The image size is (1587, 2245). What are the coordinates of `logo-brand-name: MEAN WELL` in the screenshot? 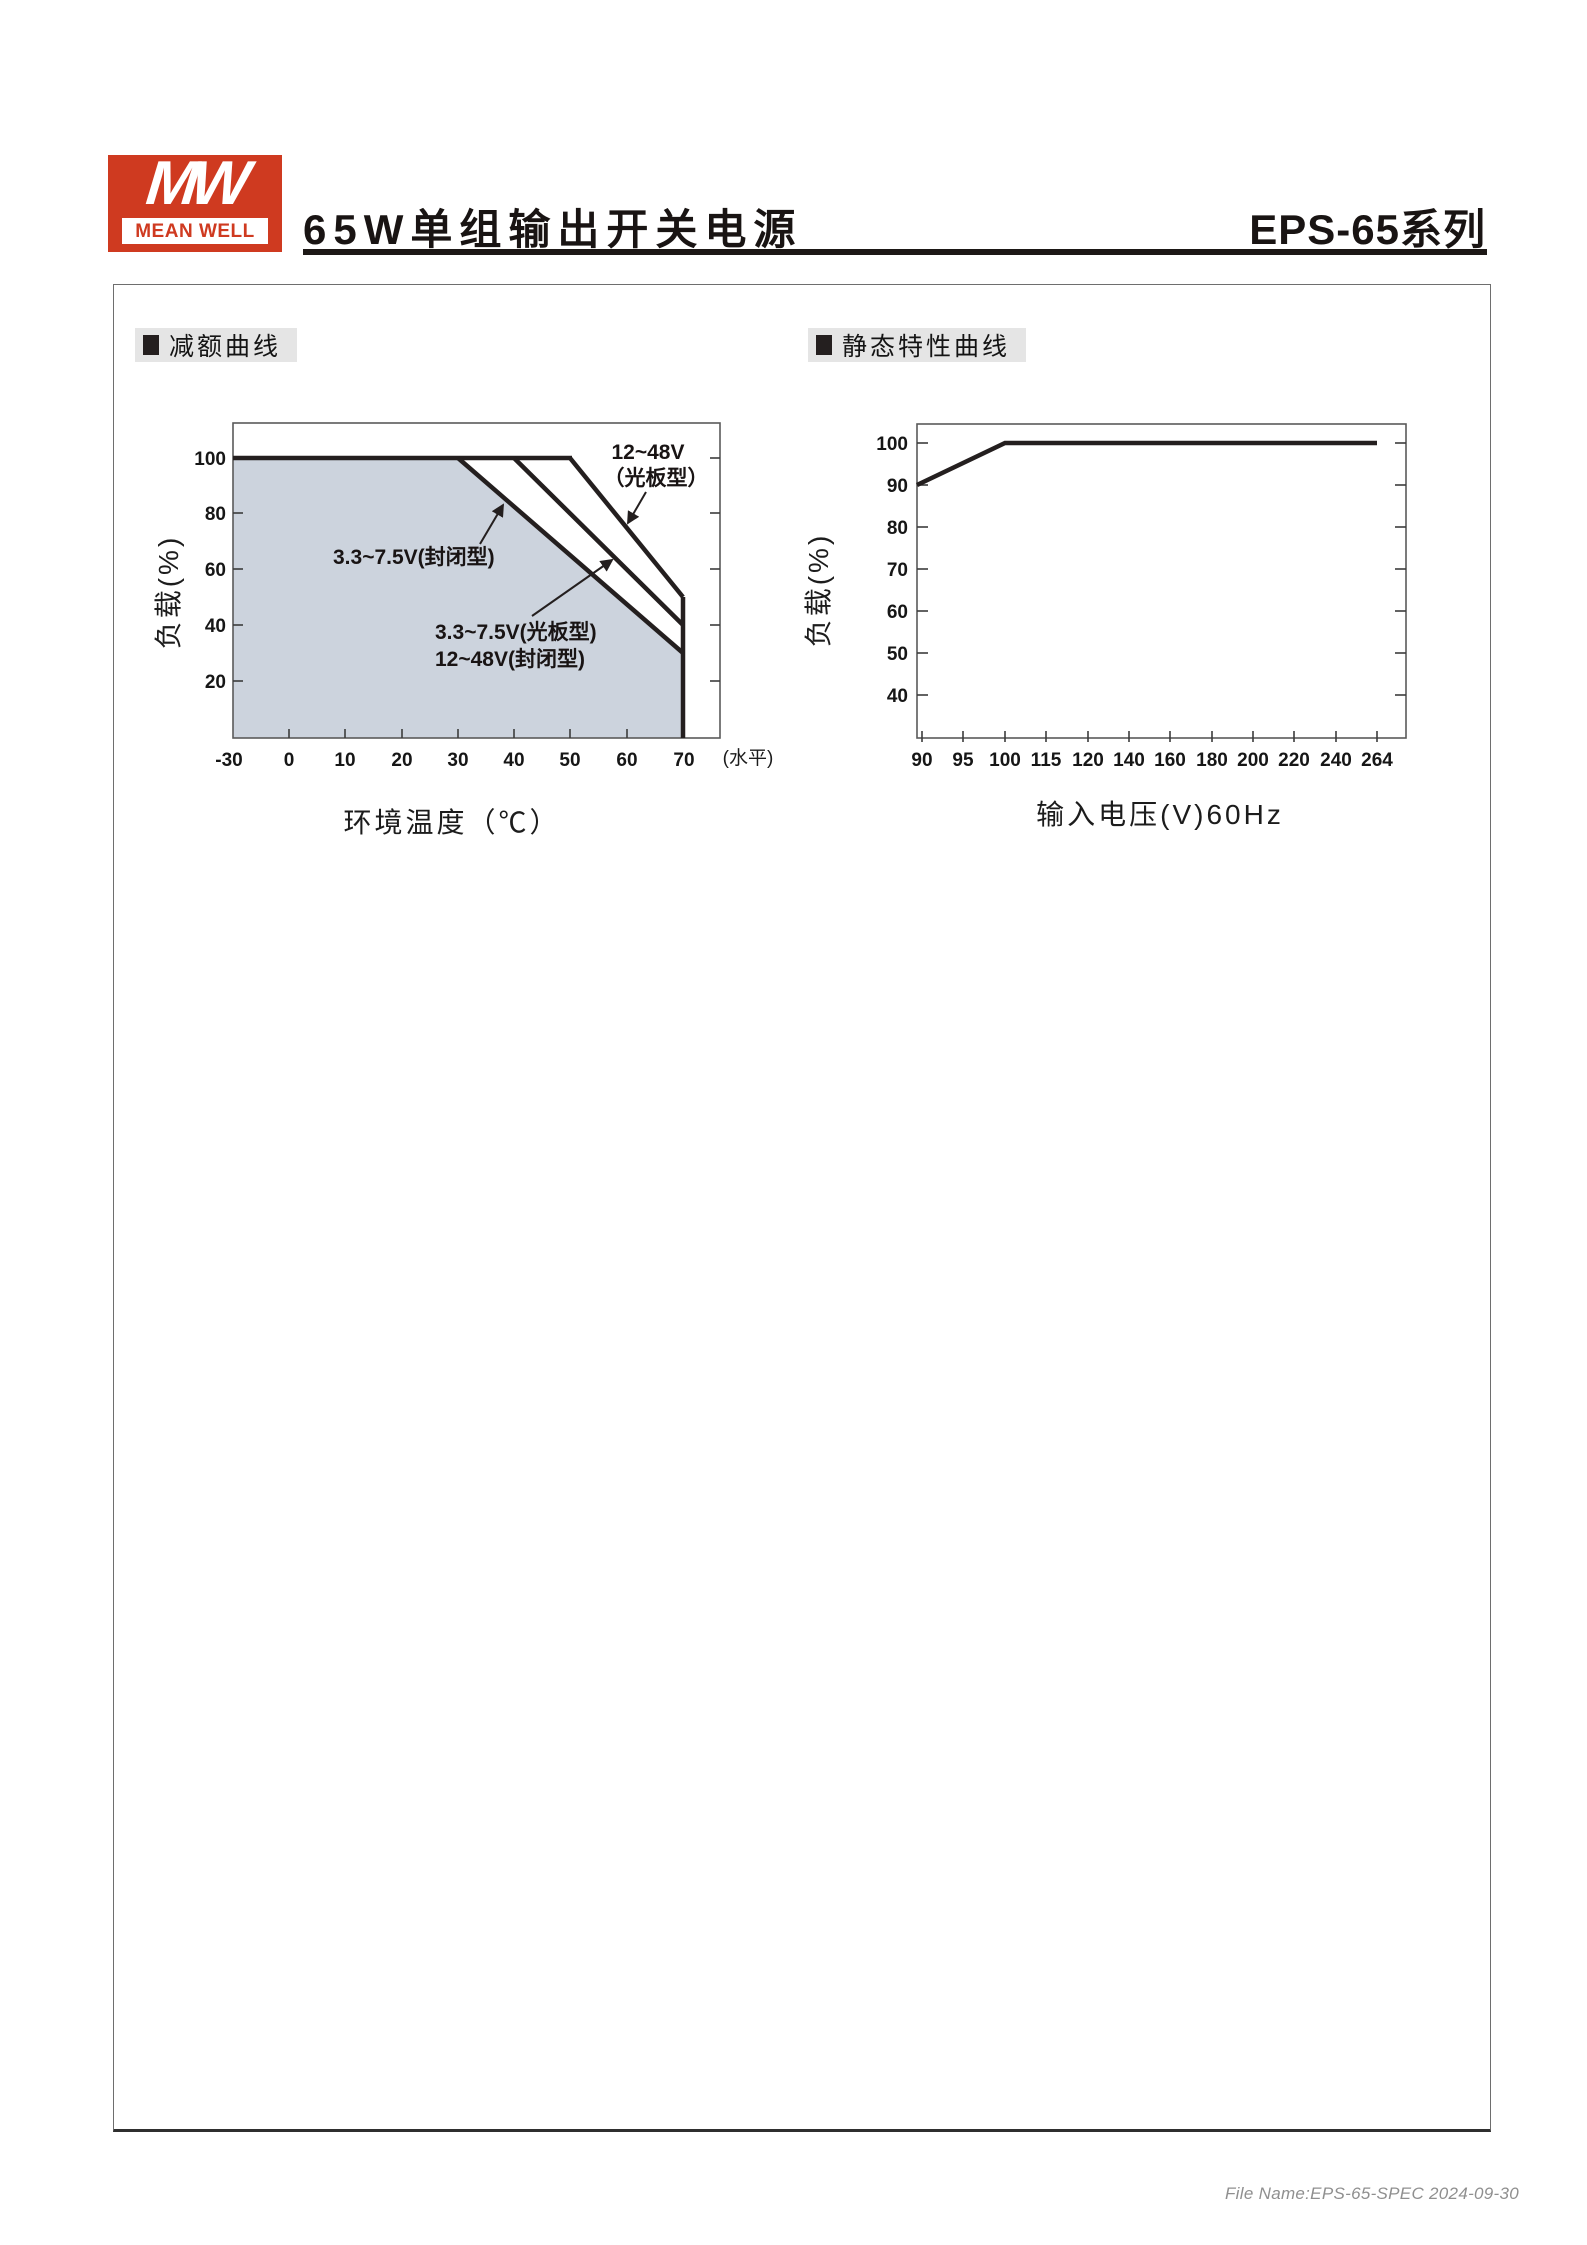 It's located at (195, 231).